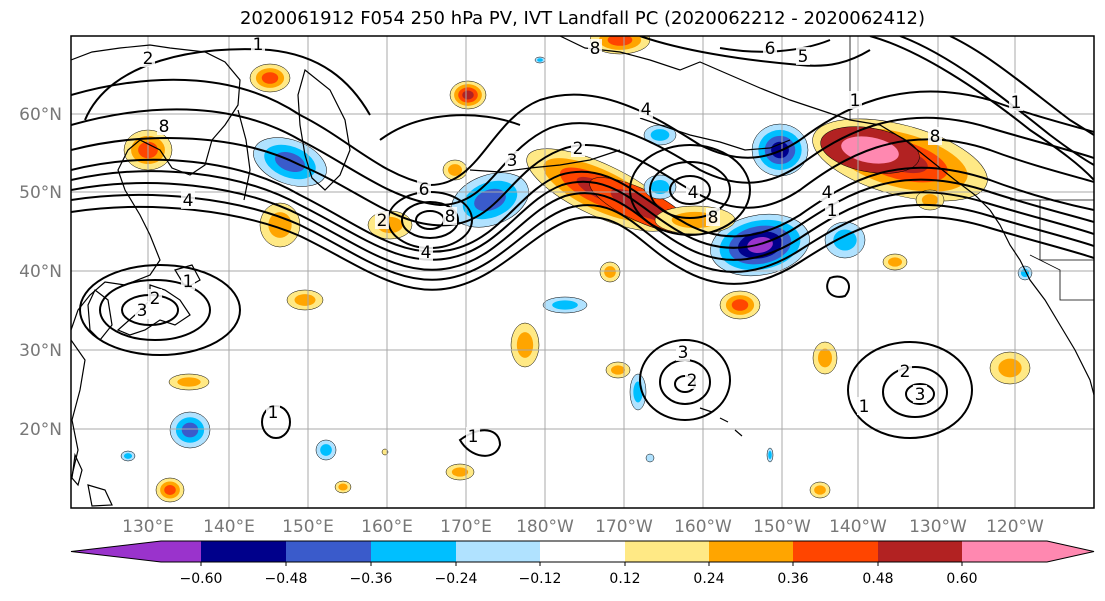  Describe the element at coordinates (803, 57) in the screenshot. I see `contour-label: 5` at that location.